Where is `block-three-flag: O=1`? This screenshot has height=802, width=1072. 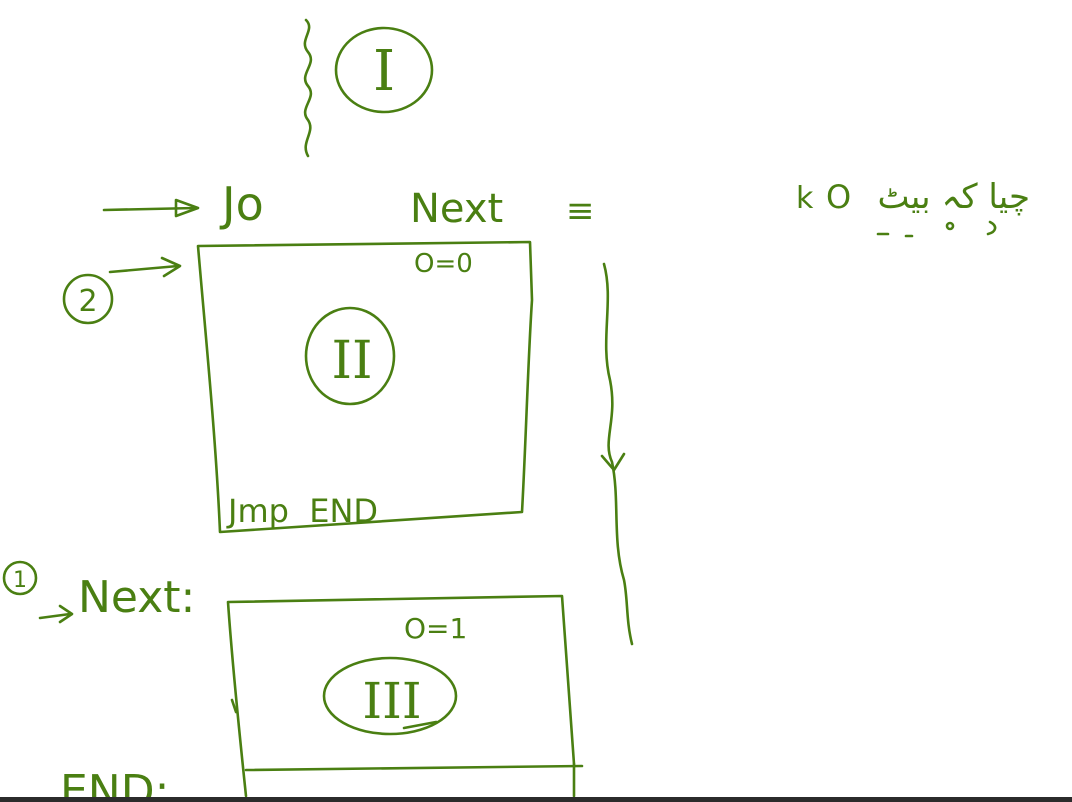 block-three-flag: O=1 is located at coordinates (435, 628).